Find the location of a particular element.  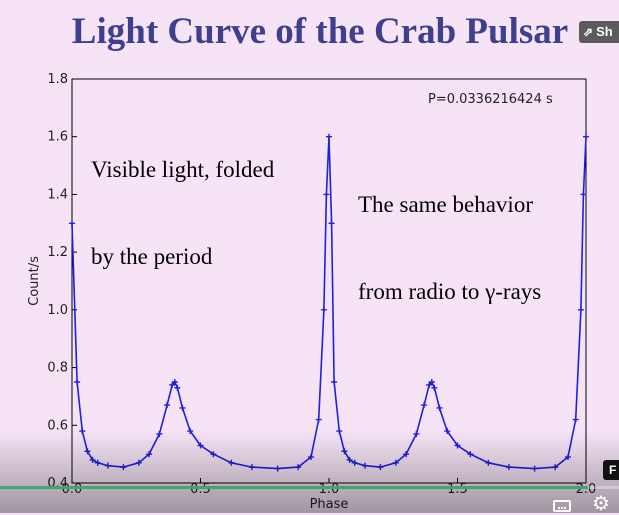

y-tick-label: 0.8 is located at coordinates (57, 368).